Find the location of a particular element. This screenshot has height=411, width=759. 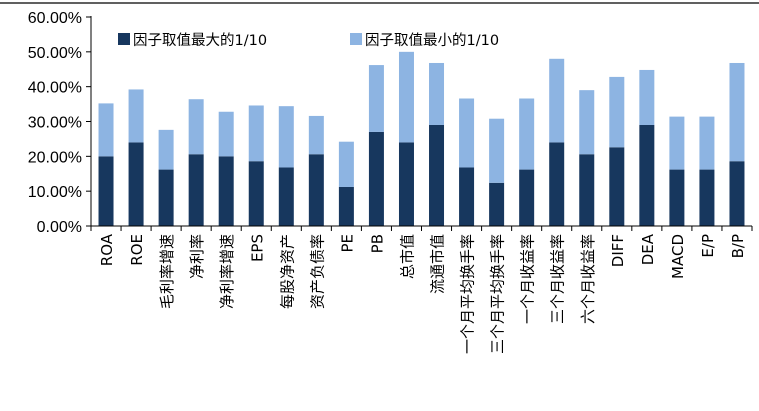

x-category-label: 六个月收益率 is located at coordinates (588, 279).